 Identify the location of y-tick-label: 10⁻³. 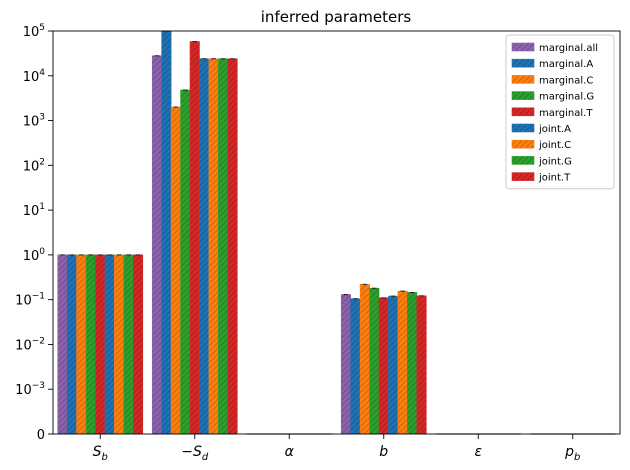
(30, 389).